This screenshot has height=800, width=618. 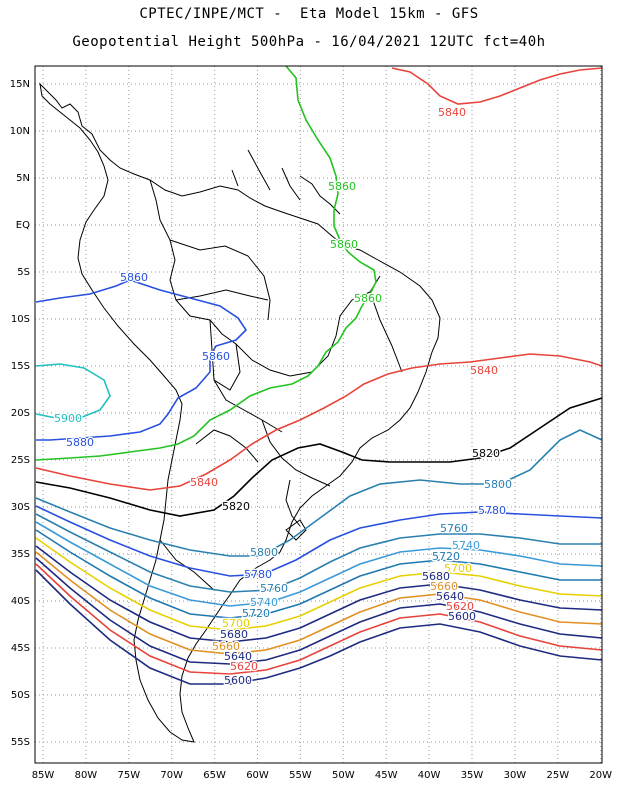 I want to click on latitude-label: 15S, so click(x=20, y=366).